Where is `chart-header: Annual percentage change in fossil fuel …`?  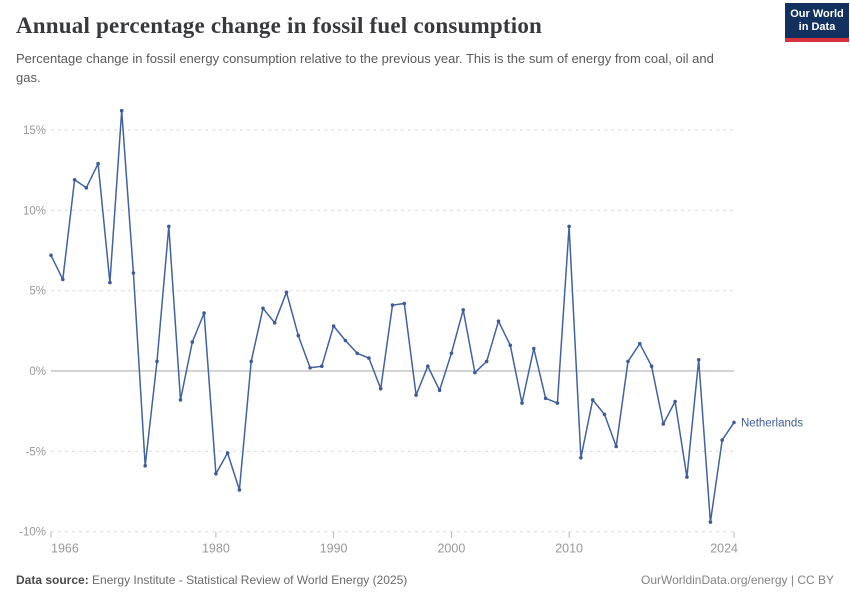
chart-header: Annual percentage change in fossil fuel … is located at coordinates (425, 50).